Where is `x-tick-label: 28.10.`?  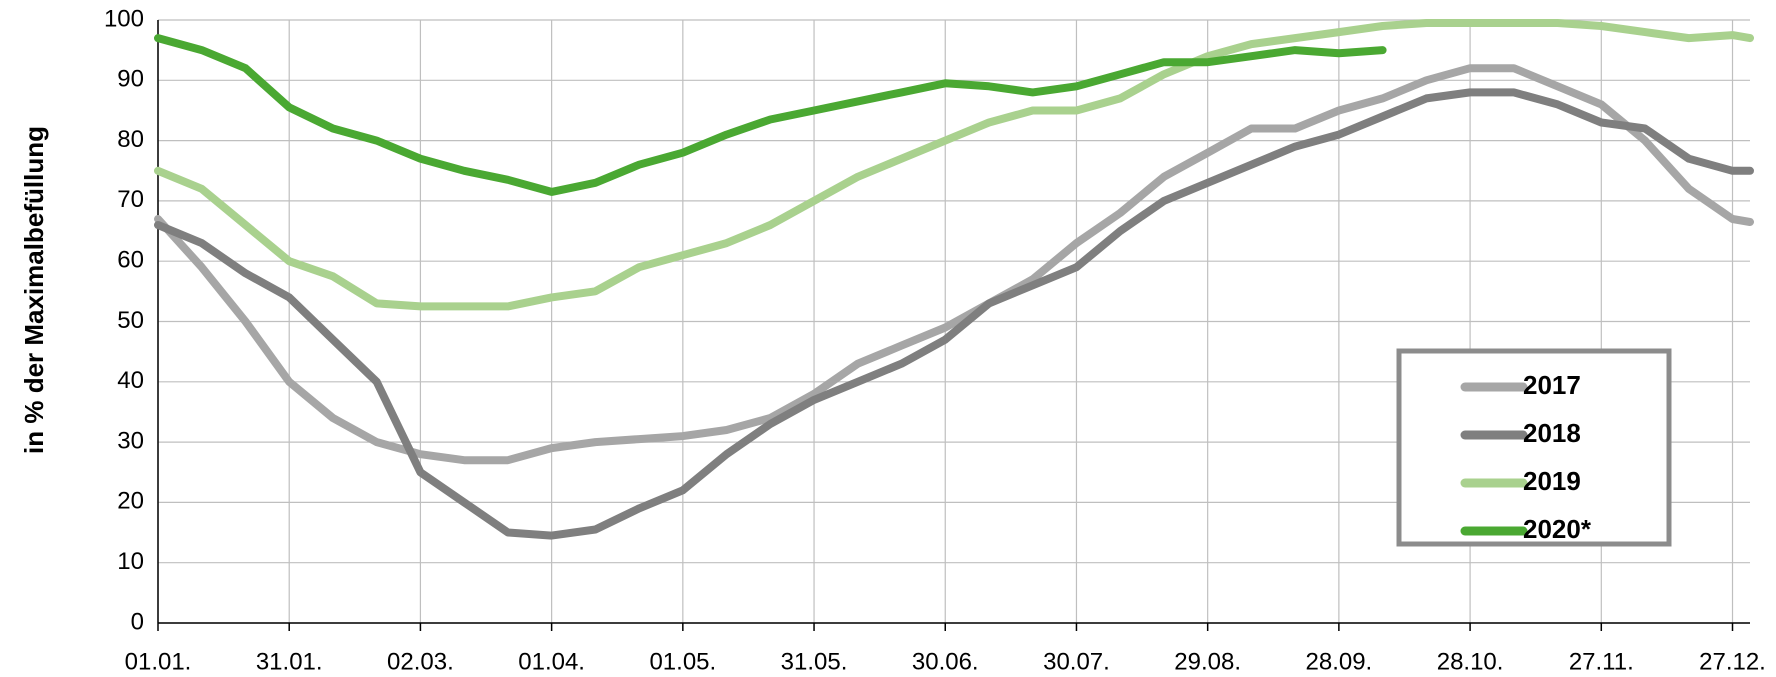 x-tick-label: 28.10. is located at coordinates (1470, 661).